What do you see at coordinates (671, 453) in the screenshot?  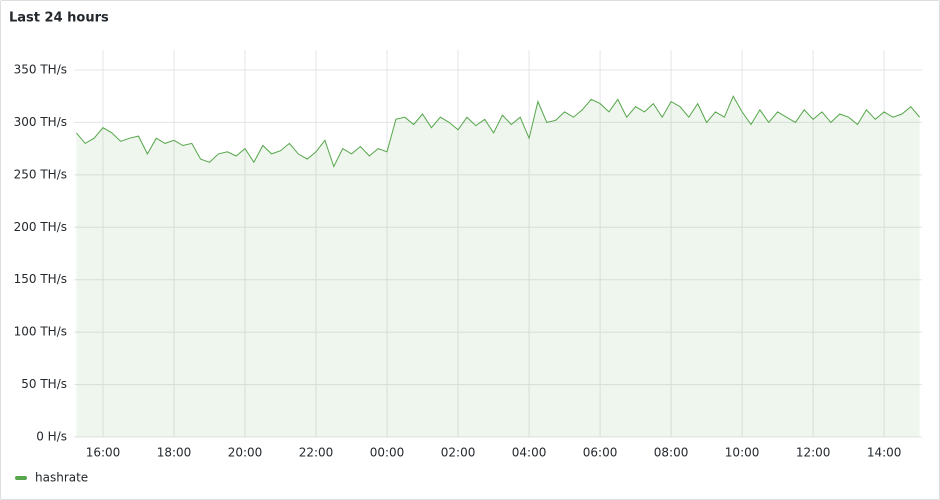 I see `x-tick-label: 08:00` at bounding box center [671, 453].